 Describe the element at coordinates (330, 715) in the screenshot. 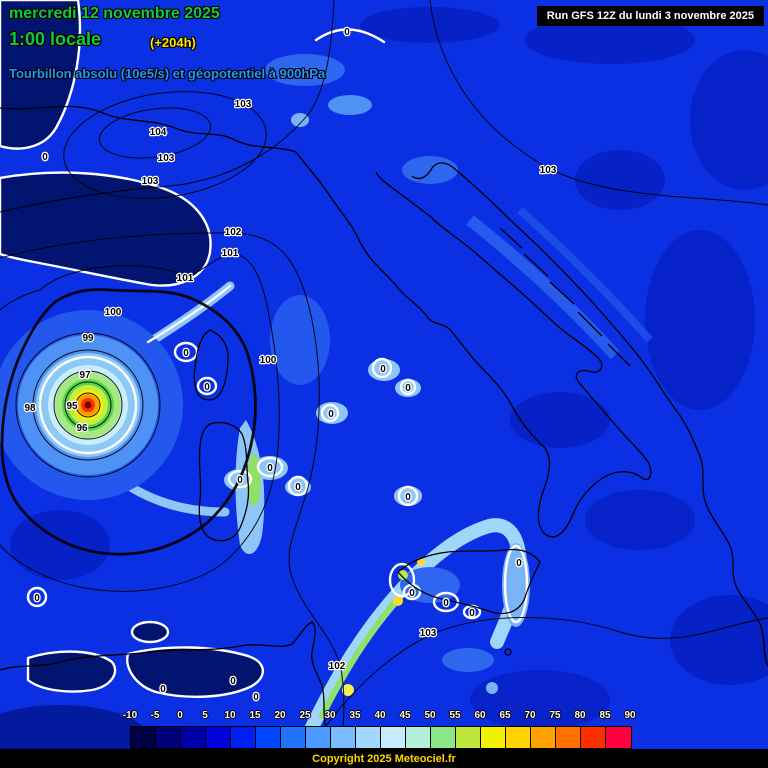

I see `colorbar-tick: 30` at that location.